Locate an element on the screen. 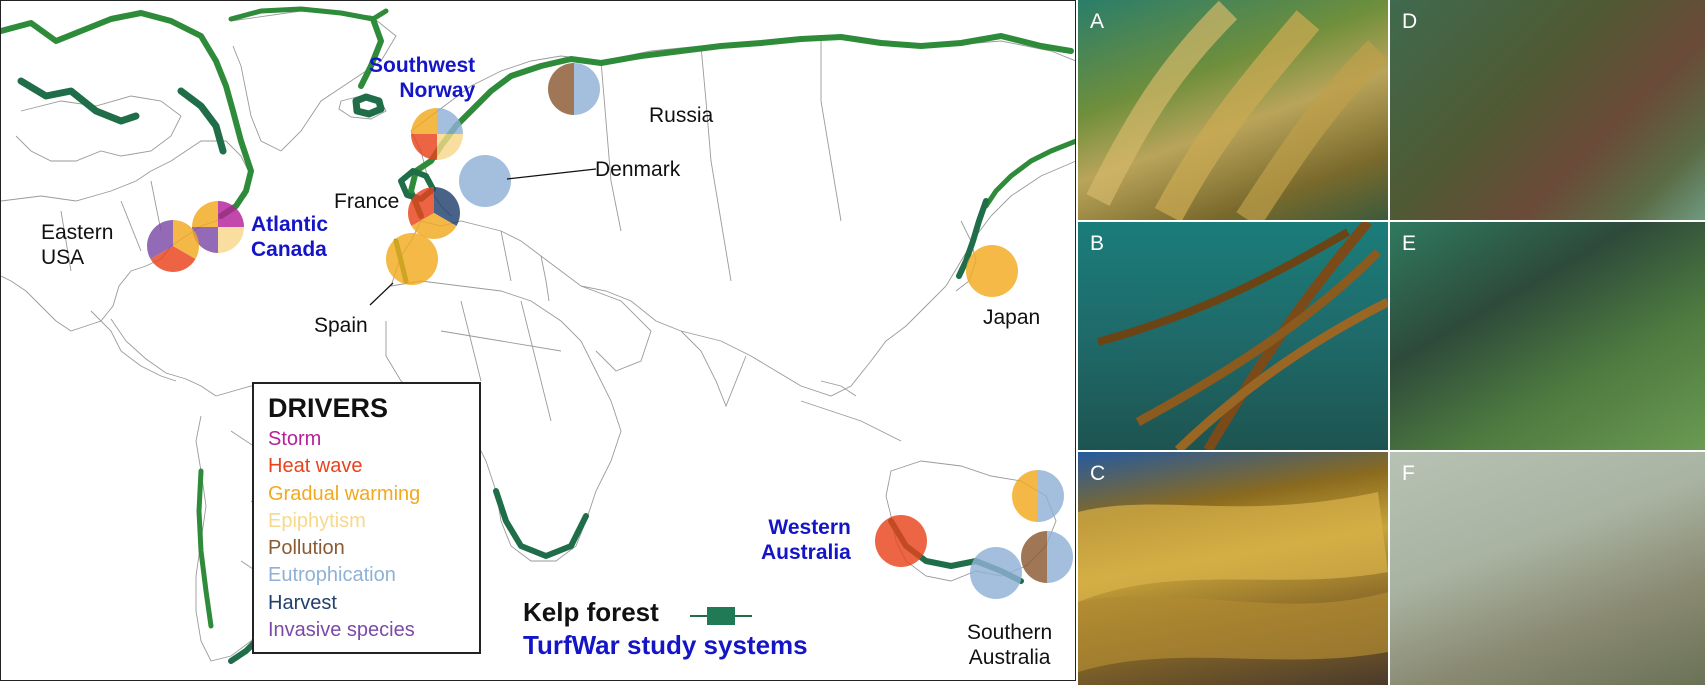  photo-panel-b: B is located at coordinates (1233, 336).